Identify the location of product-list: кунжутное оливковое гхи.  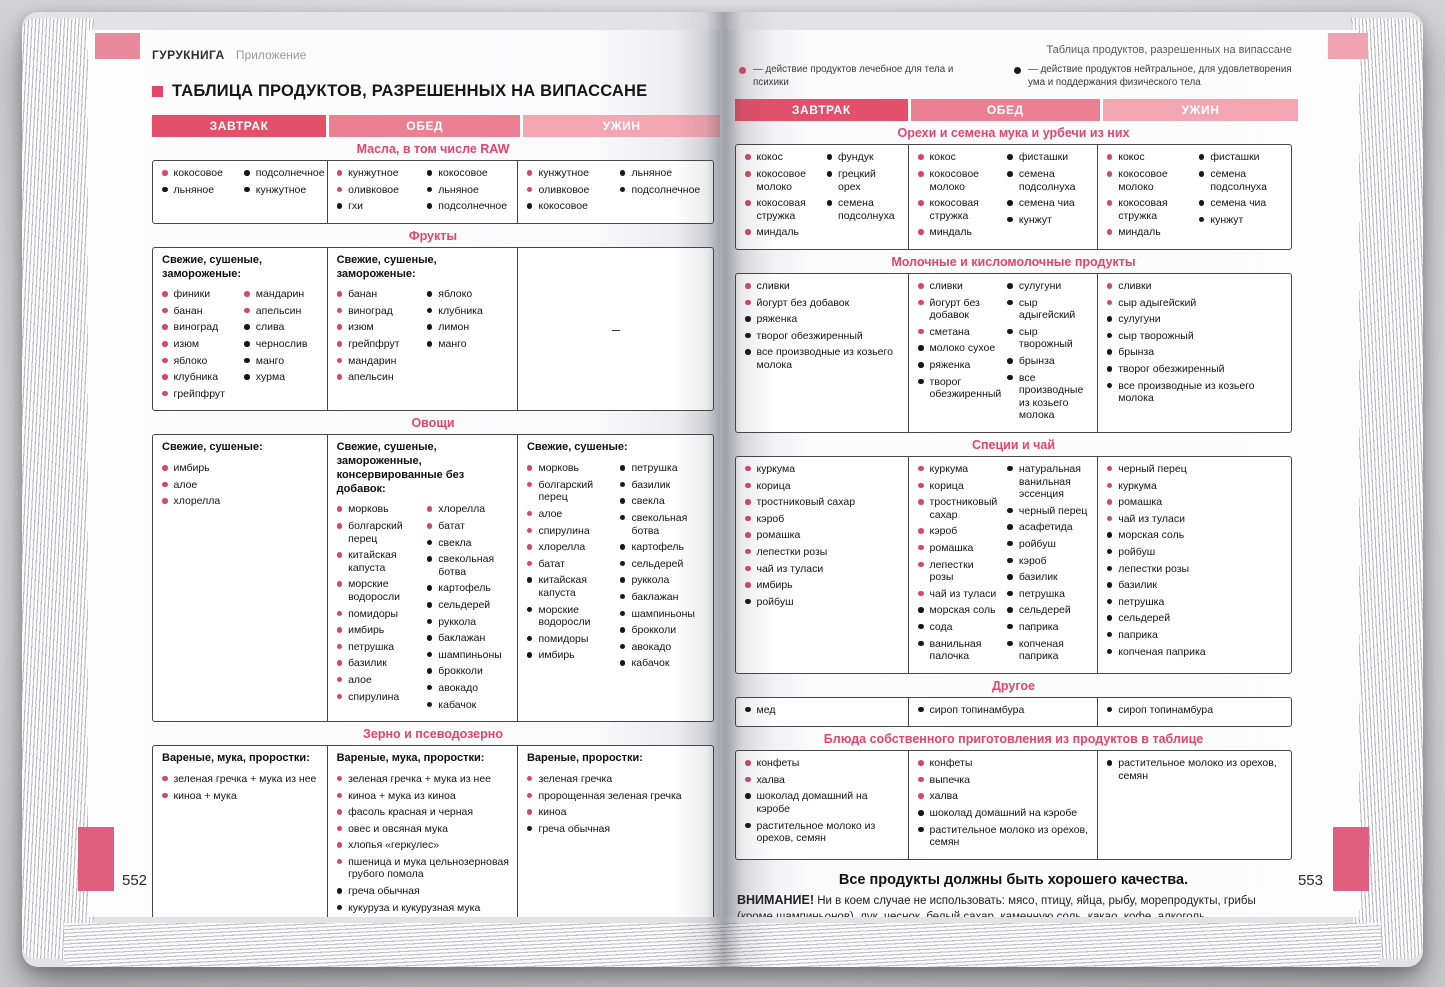
(377, 190).